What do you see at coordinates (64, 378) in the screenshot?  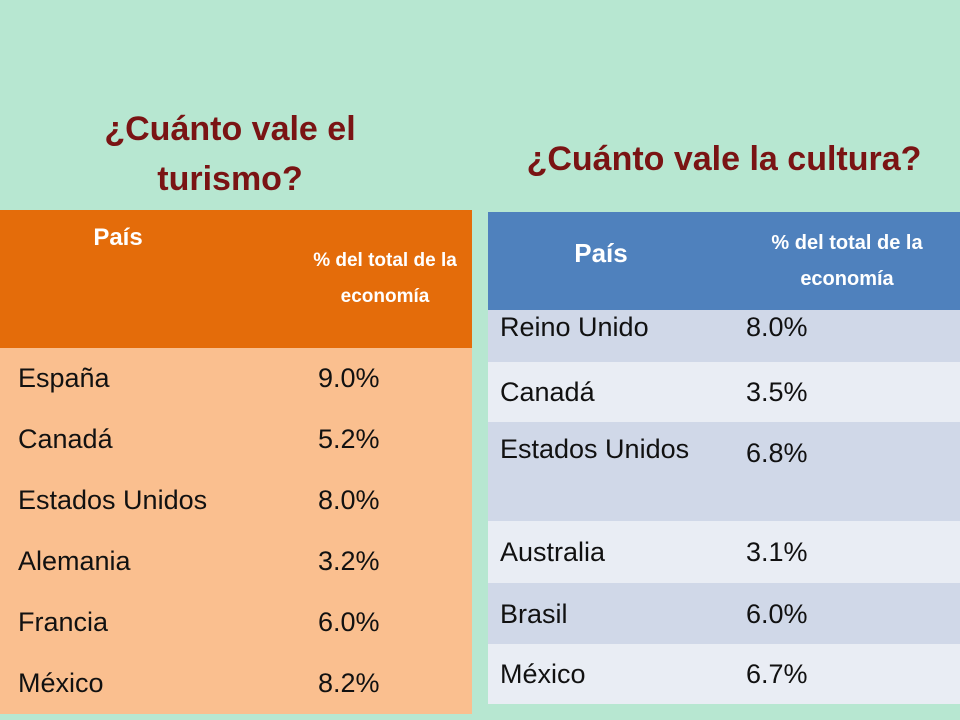 I see `country-cell: España` at bounding box center [64, 378].